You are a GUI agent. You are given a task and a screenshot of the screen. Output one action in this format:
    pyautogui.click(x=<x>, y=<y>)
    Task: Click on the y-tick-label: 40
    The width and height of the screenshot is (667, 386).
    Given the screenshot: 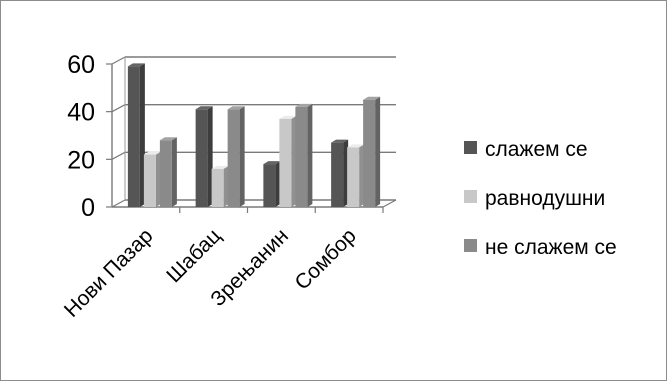 What is the action you would take?
    pyautogui.click(x=81, y=113)
    